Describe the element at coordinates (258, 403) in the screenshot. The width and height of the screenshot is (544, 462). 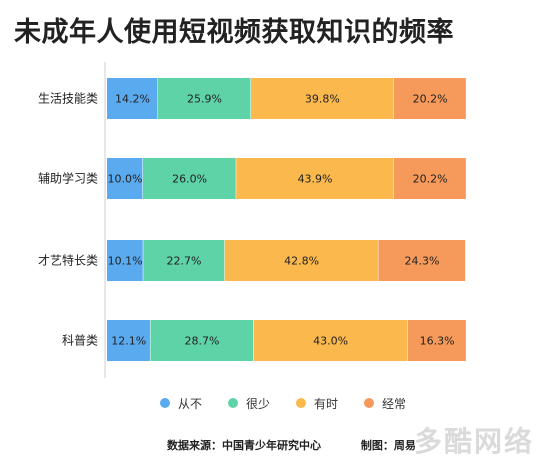
I see `legend-label-rarely: 很少` at that location.